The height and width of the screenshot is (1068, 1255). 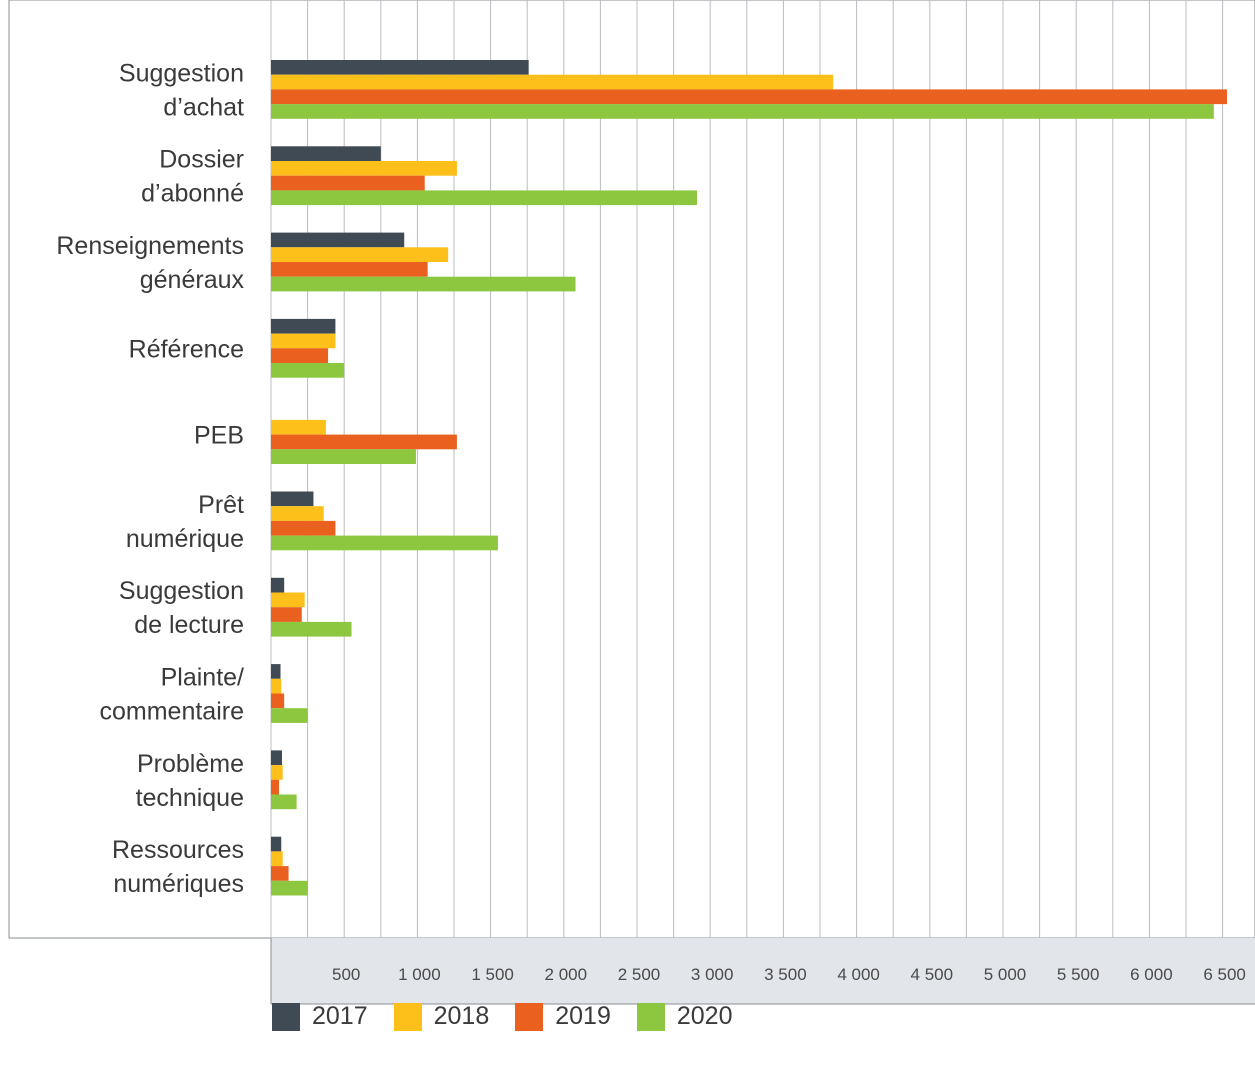 What do you see at coordinates (185, 539) in the screenshot?
I see `category-label-line: numérique` at bounding box center [185, 539].